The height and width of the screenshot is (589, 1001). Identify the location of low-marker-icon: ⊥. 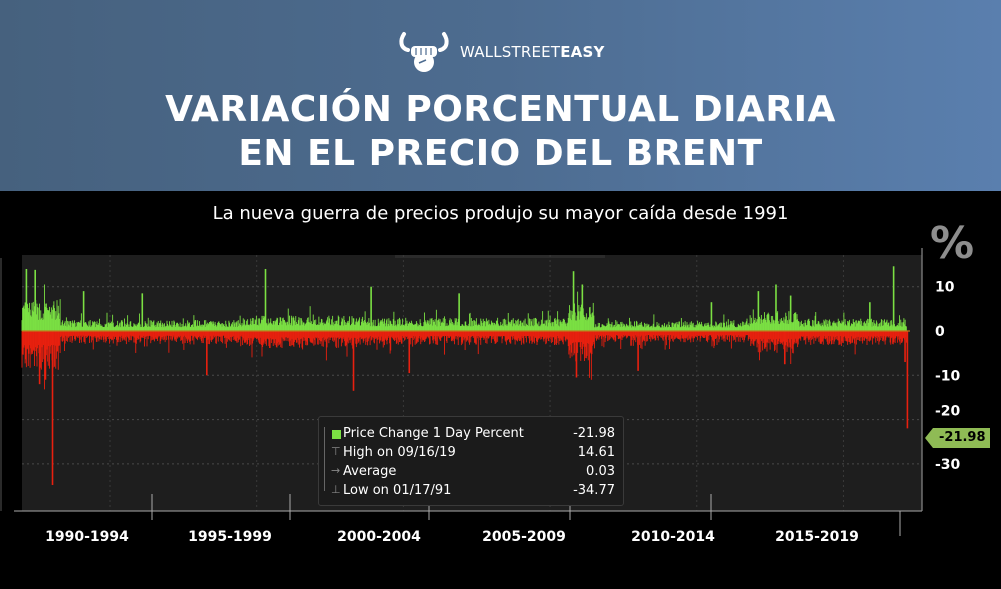
(336, 489).